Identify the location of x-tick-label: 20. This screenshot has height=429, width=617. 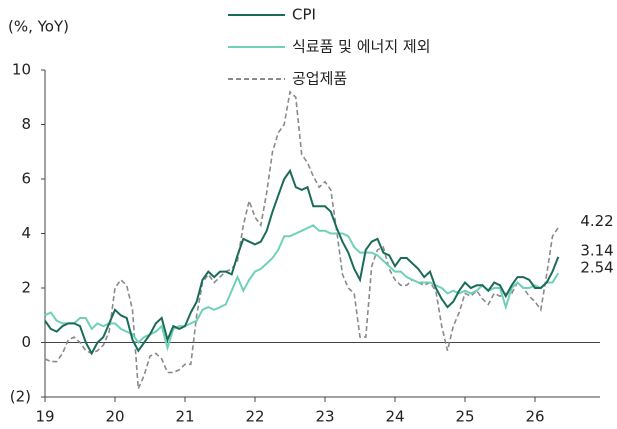
(114, 417).